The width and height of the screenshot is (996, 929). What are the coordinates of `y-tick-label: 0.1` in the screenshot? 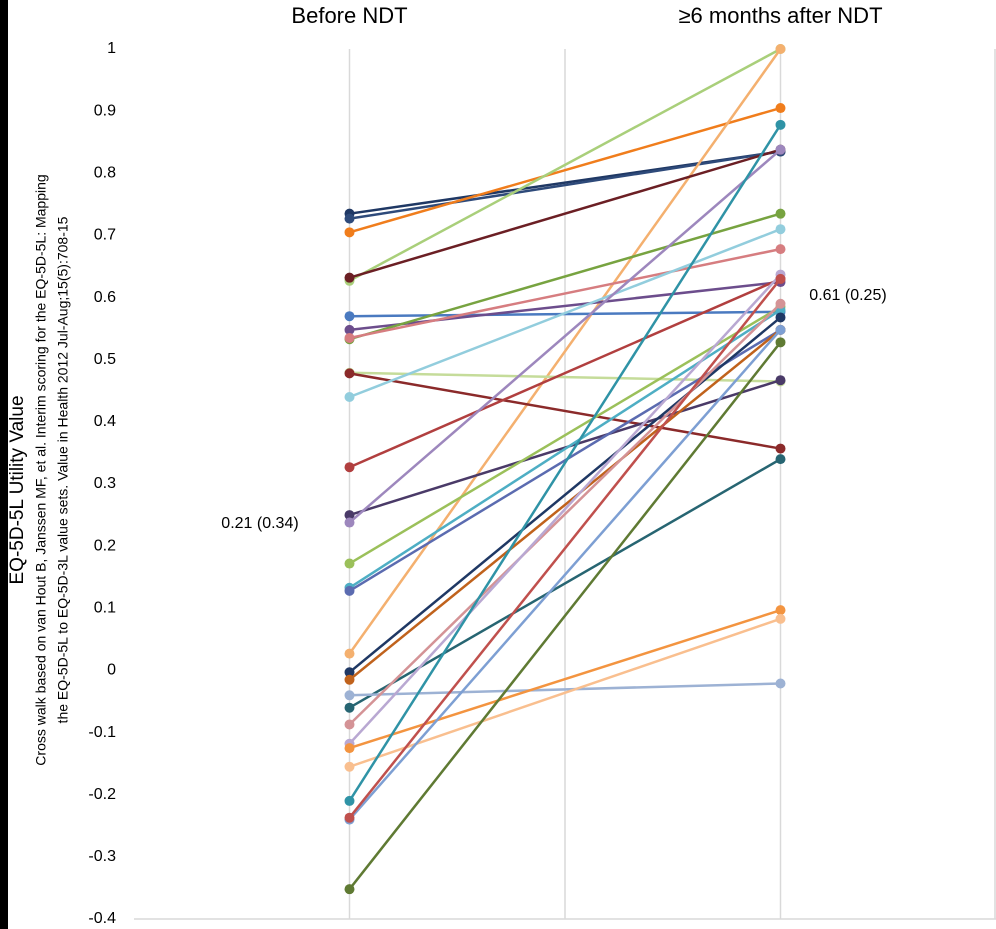 It's located at (105, 608).